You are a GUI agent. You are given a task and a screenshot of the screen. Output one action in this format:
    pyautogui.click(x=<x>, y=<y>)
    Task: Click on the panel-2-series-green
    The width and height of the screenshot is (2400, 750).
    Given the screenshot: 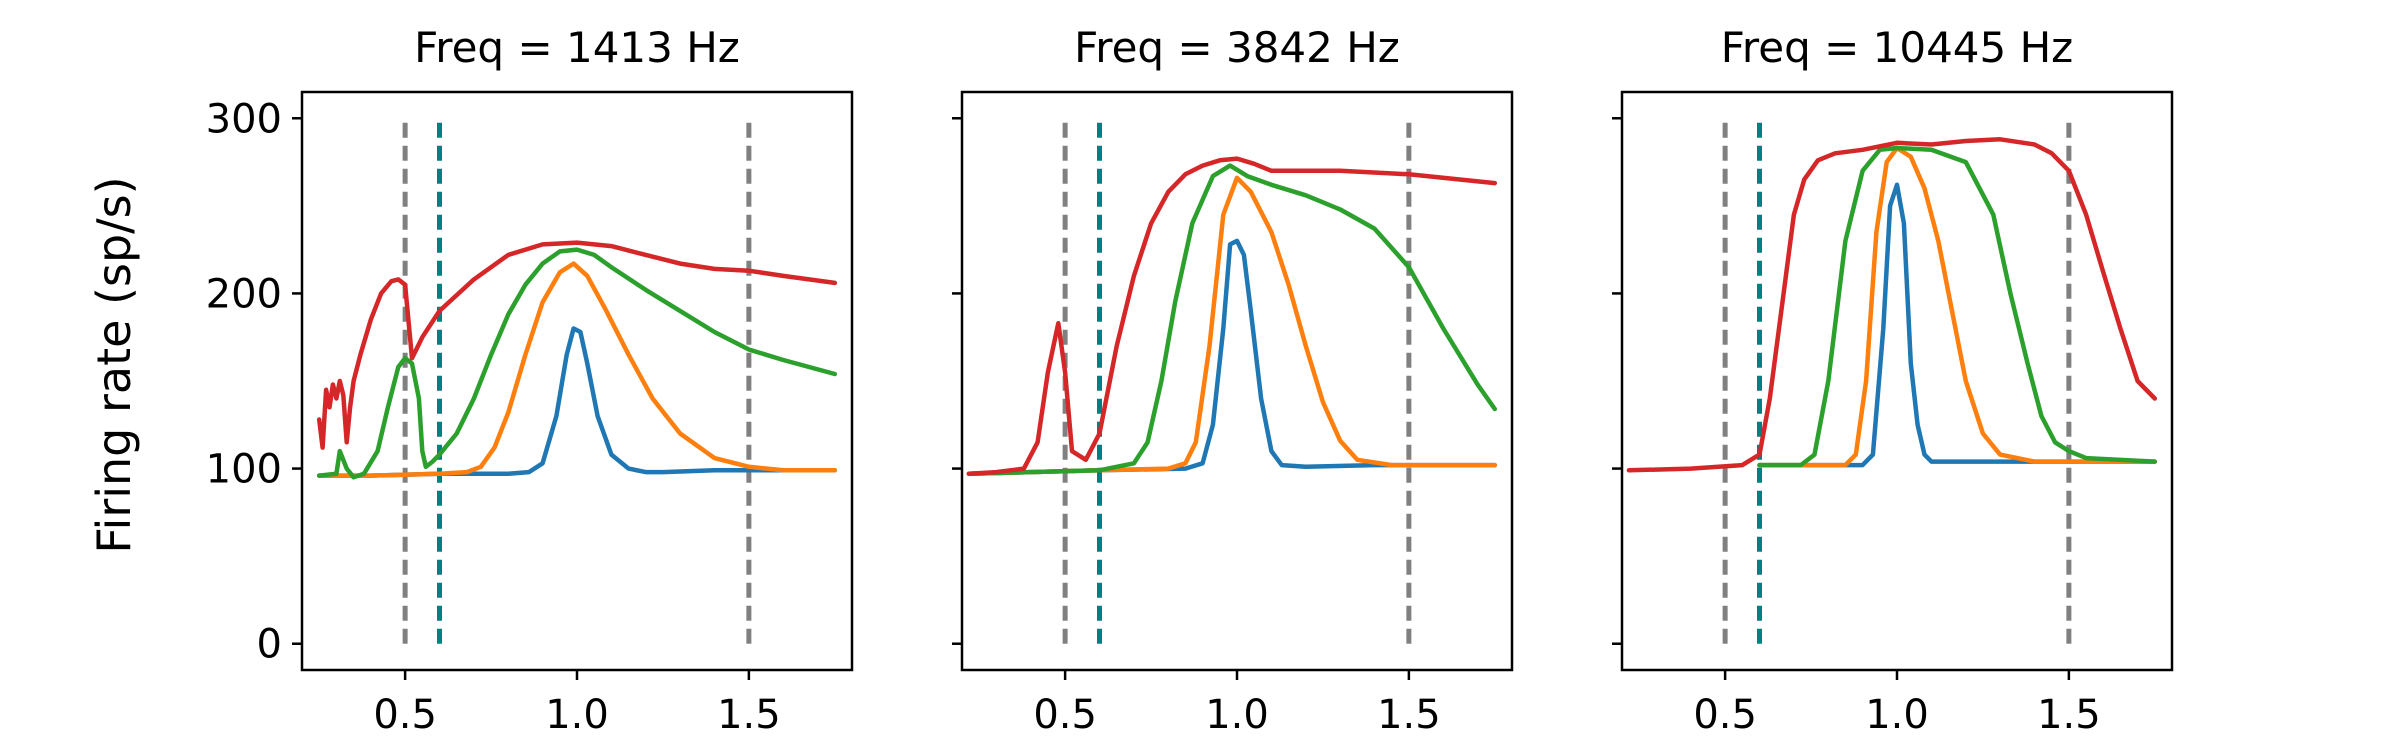 What is the action you would take?
    pyautogui.click(x=1232, y=320)
    